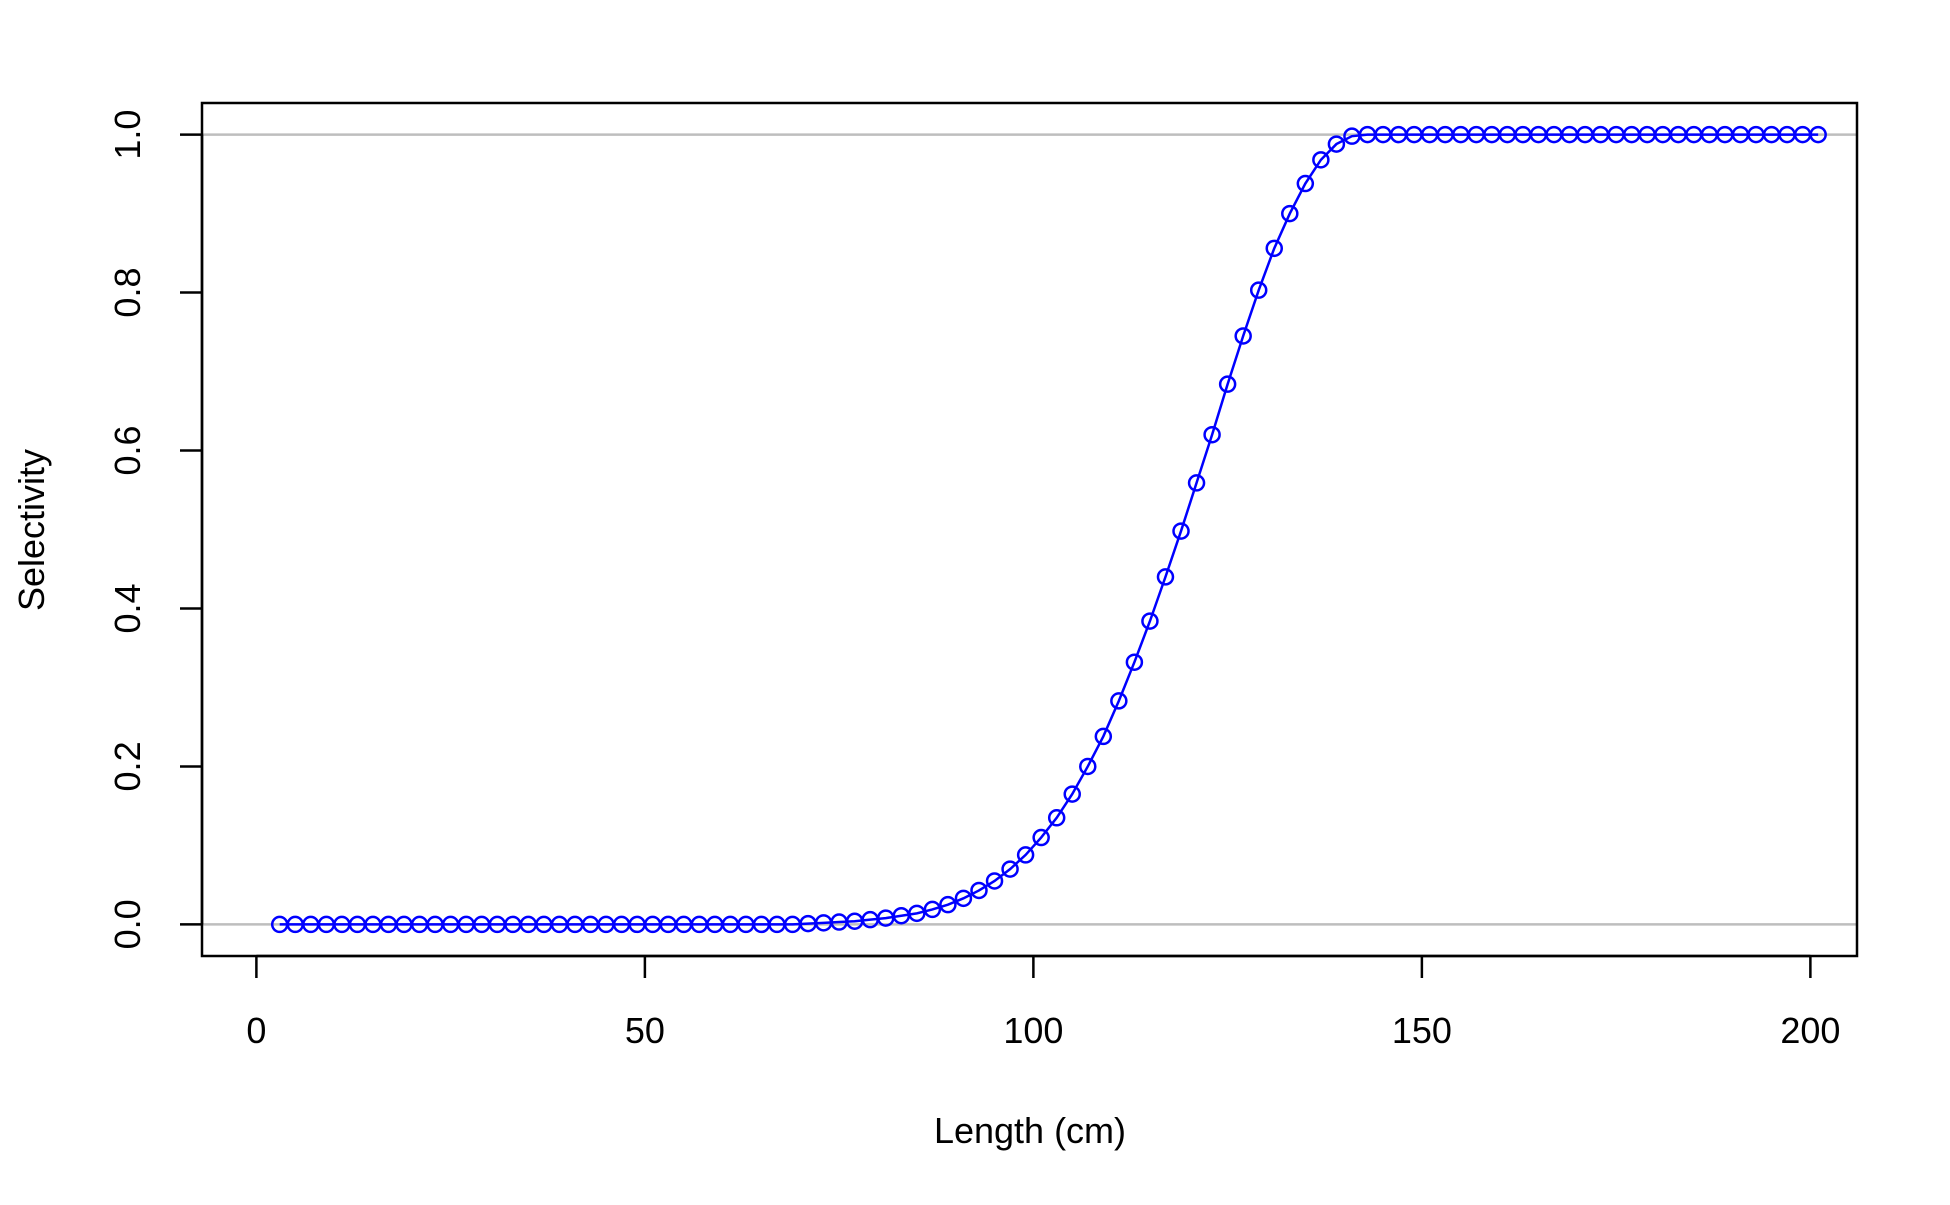 This screenshot has height=1205, width=1950. What do you see at coordinates (127, 293) in the screenshot?
I see `y-tick-label: 0.8` at bounding box center [127, 293].